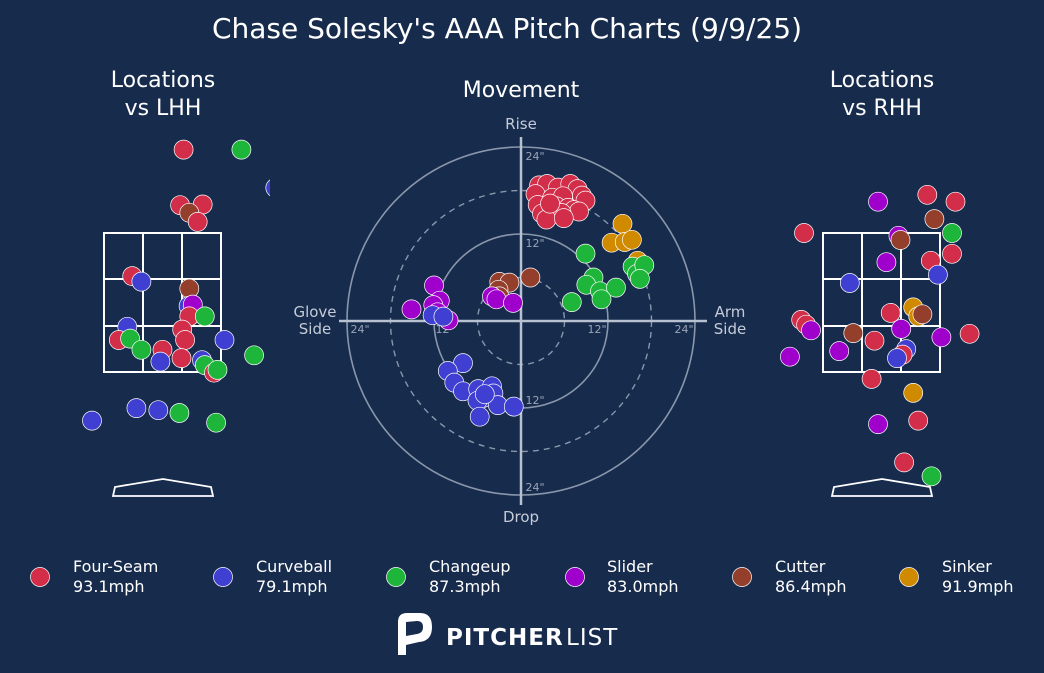 The width and height of the screenshot is (1044, 673). I want to click on panel-locations-rhh: Locations vs RHH, so click(880, 282).